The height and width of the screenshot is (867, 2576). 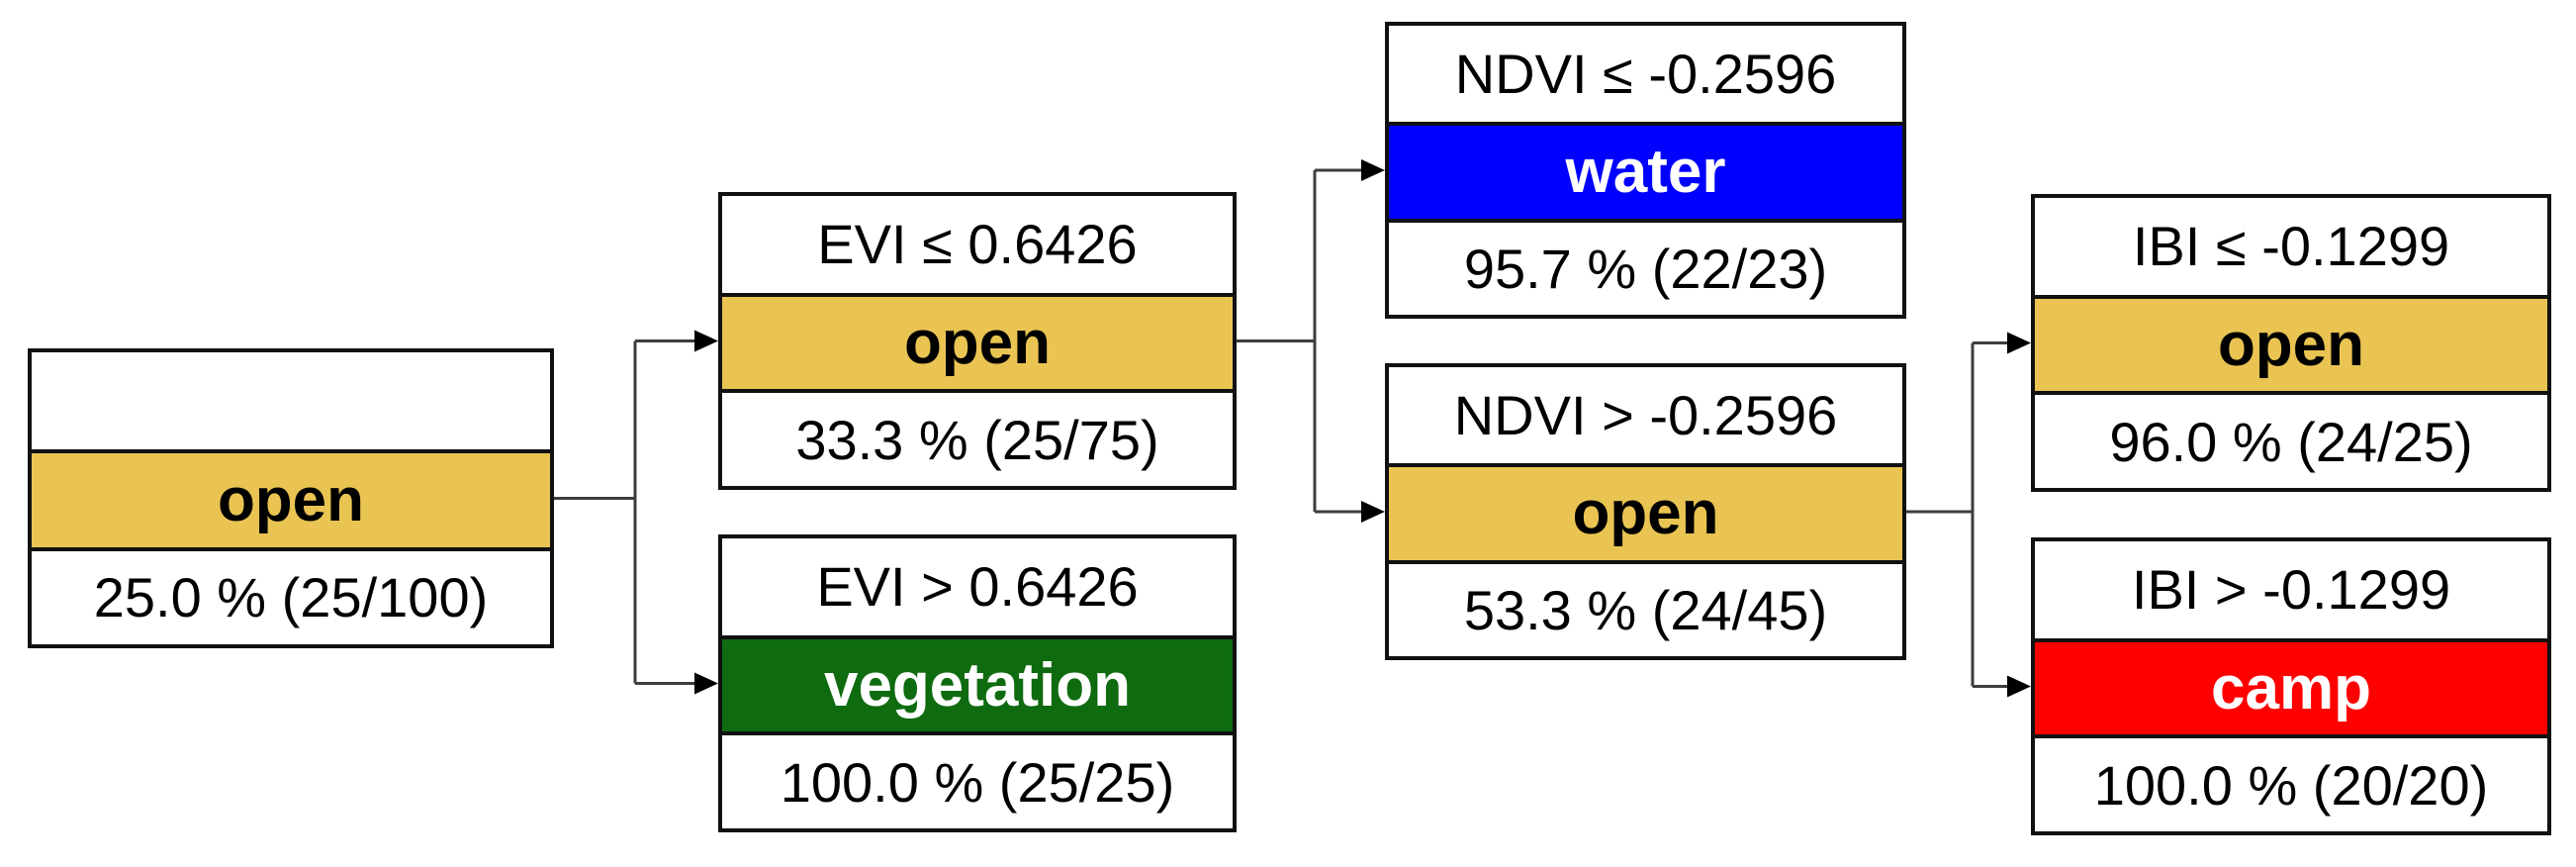 I want to click on node-class-label: camp, so click(x=2291, y=686).